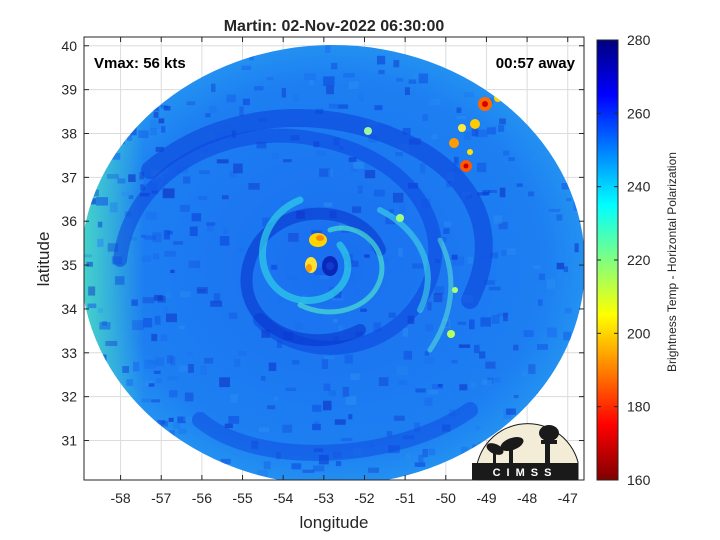 The height and width of the screenshot is (540, 720). What do you see at coordinates (69, 353) in the screenshot?
I see `y-tick-label: 33` at bounding box center [69, 353].